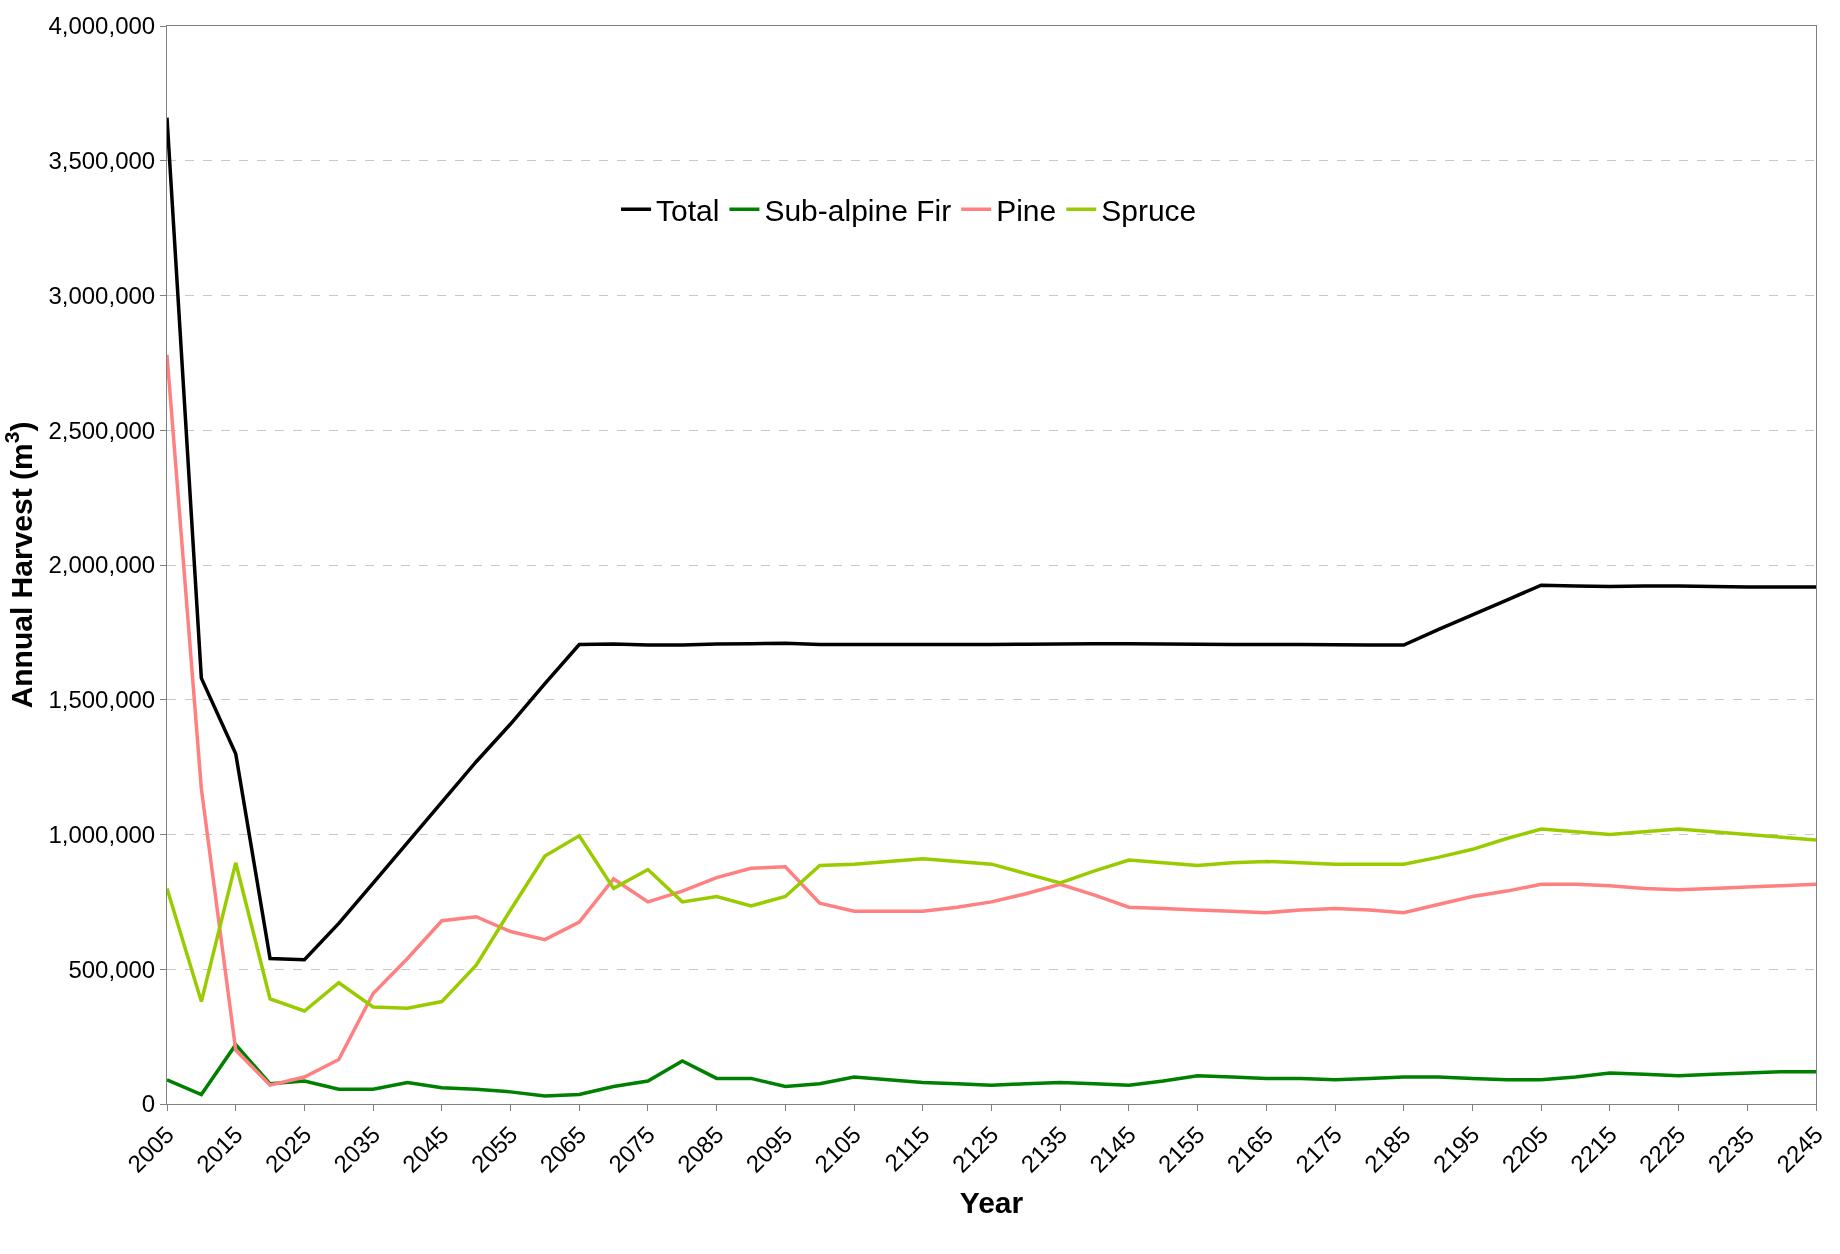  I want to click on y-tick-label: 0, so click(148, 1104).